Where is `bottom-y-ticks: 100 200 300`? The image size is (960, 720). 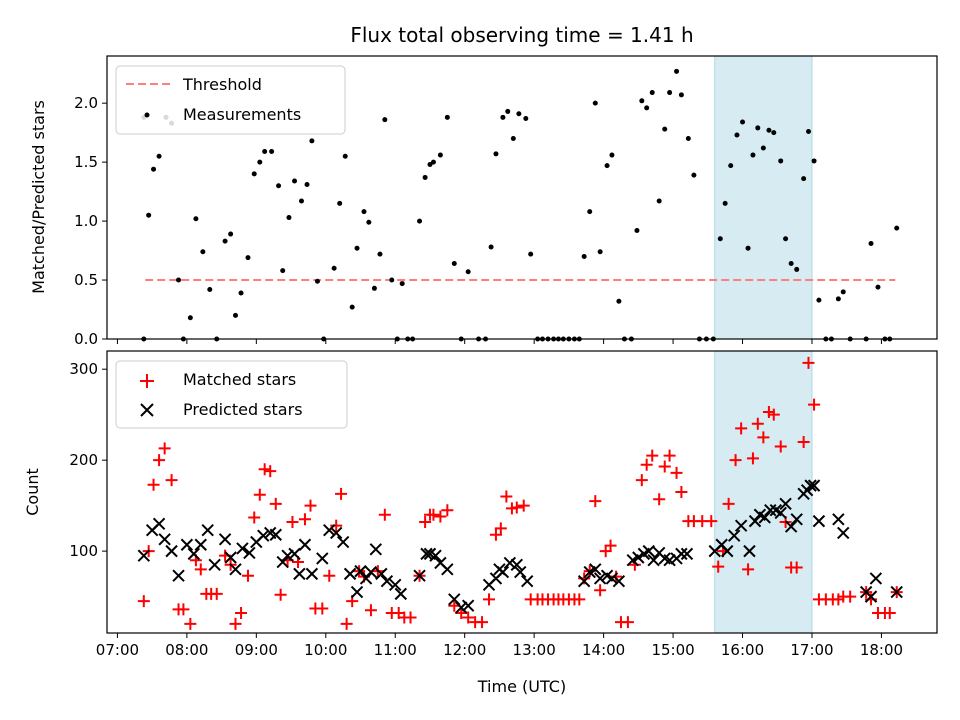
bottom-y-ticks: 100 200 300 is located at coordinates (88, 460).